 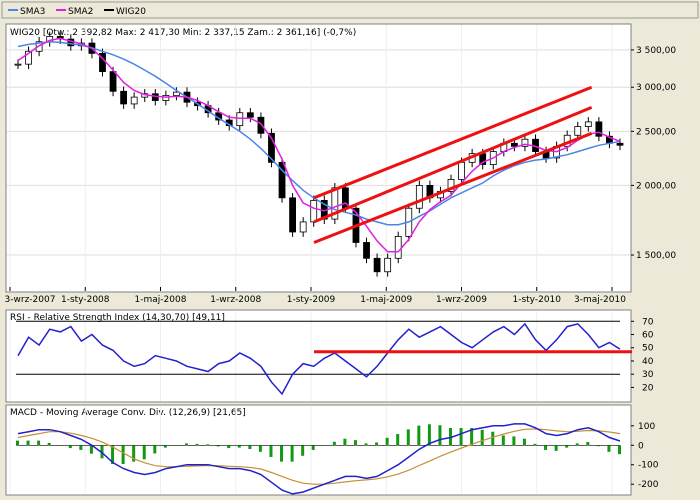 What do you see at coordinates (648, 388) in the screenshot?
I see `rsi-tick-label-0: 20` at bounding box center [648, 388].